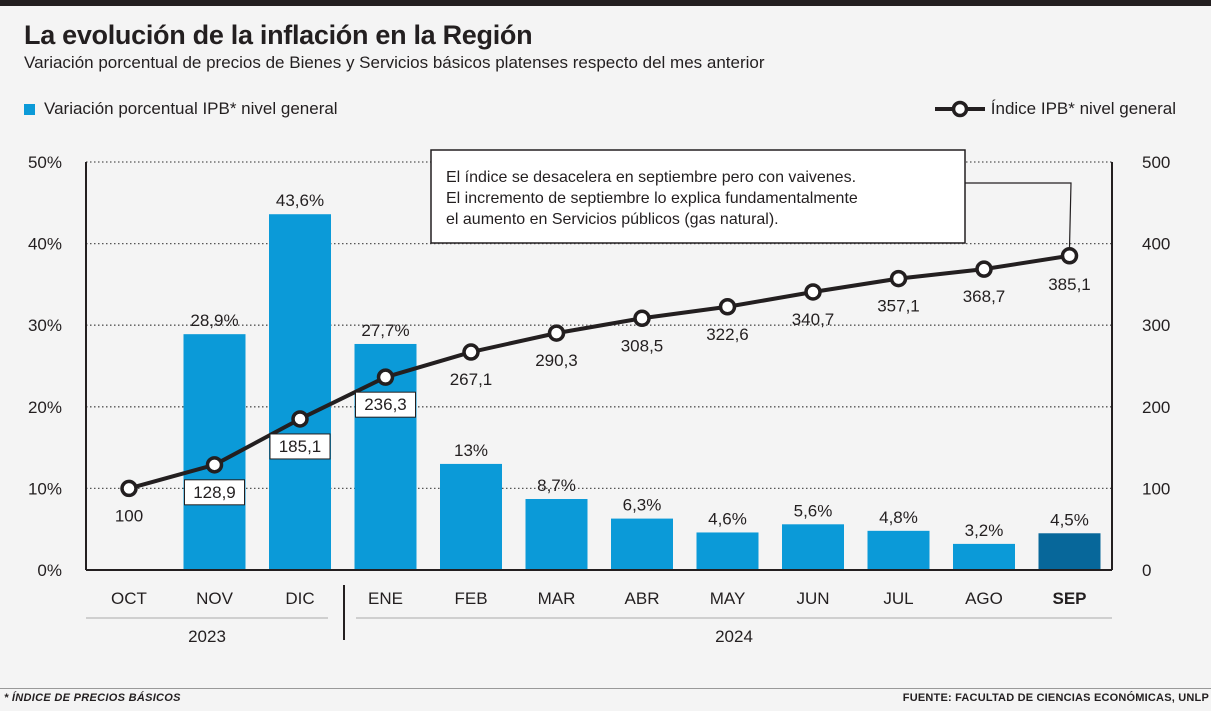  What do you see at coordinates (959, 109) in the screenshot?
I see `legend-line-marker-icon` at bounding box center [959, 109].